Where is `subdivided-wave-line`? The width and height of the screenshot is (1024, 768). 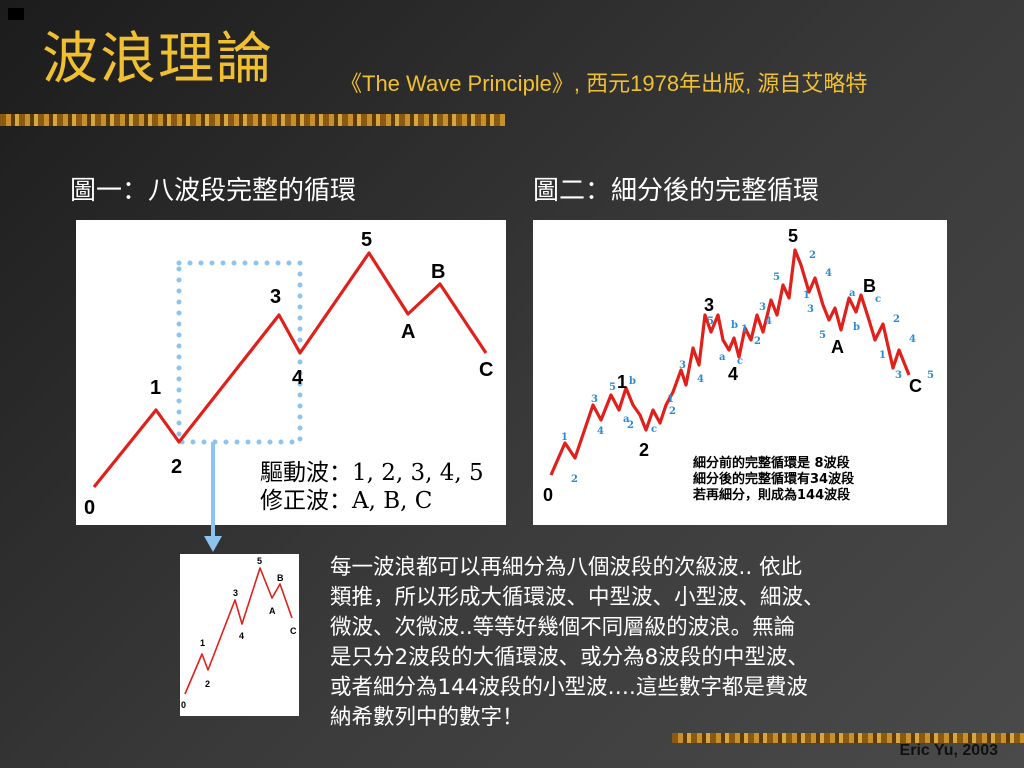 subdivided-wave-line is located at coordinates (730, 362).